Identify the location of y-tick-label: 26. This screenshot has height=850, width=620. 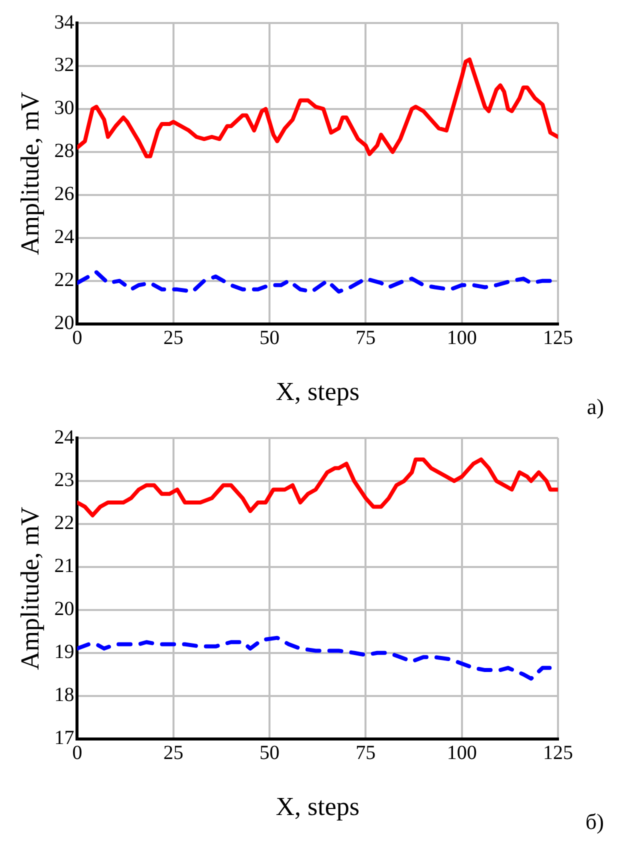
(64, 194).